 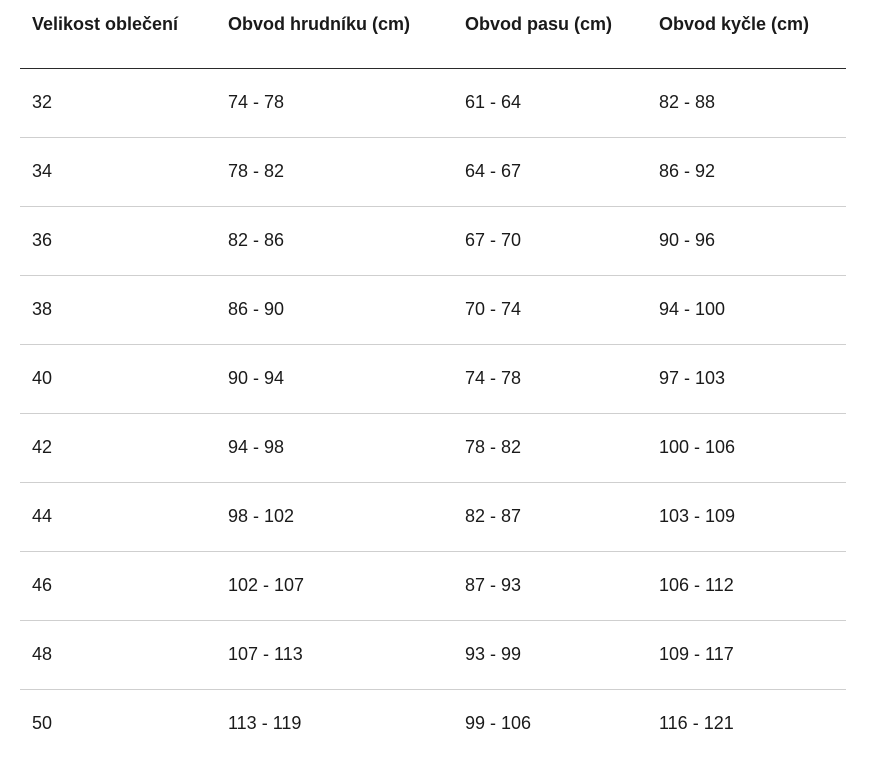 I want to click on table-row: 36 82 - 86 67 - 70 90 - 96, so click(x=433, y=241).